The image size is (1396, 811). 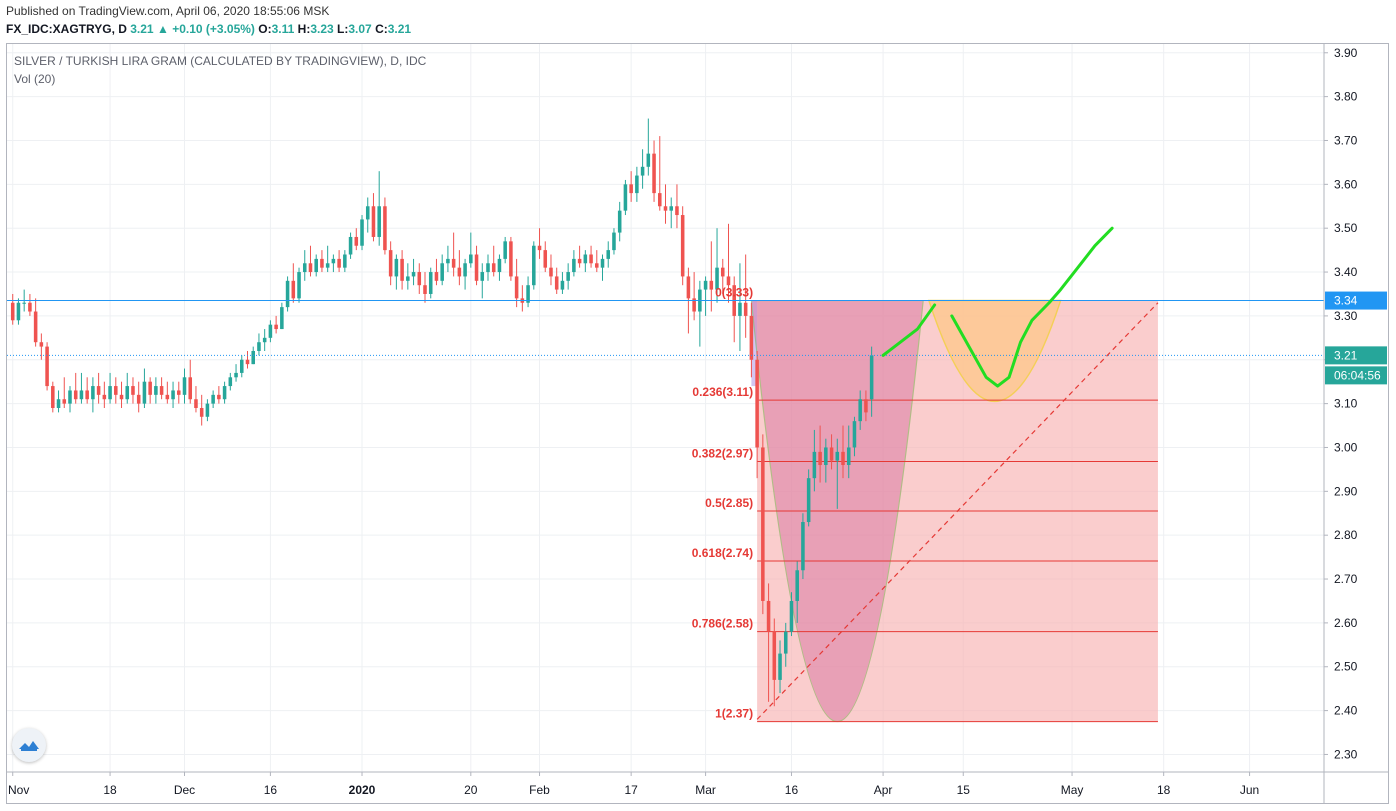 What do you see at coordinates (539, 790) in the screenshot?
I see `x-tick-label: Feb` at bounding box center [539, 790].